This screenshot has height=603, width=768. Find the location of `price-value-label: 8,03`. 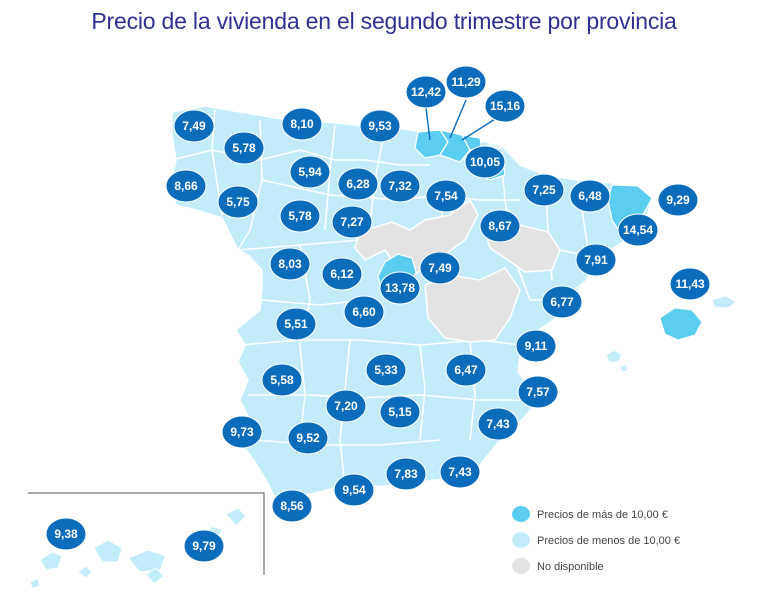

price-value-label: 8,03 is located at coordinates (290, 264).